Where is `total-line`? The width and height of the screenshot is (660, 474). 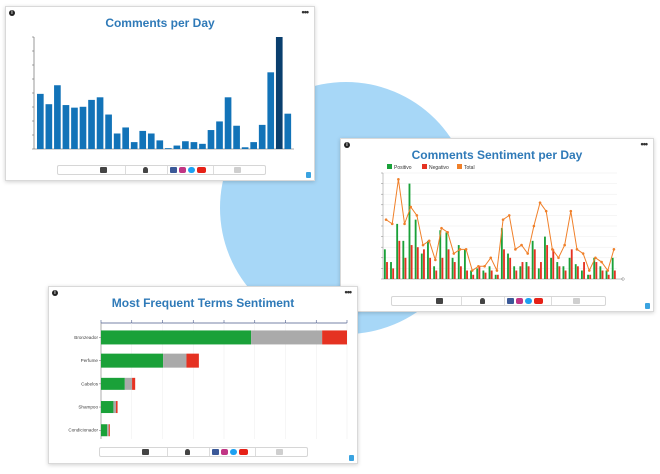 total-line is located at coordinates (500, 226).